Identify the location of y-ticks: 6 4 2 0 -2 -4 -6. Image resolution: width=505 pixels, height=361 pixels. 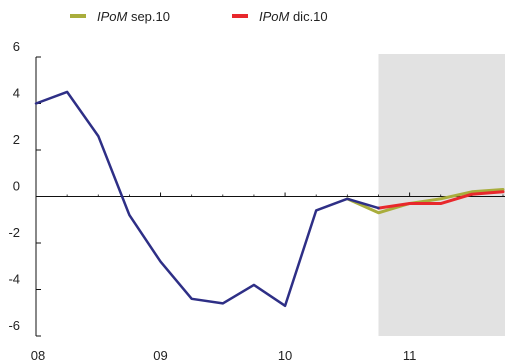
(24, 188).